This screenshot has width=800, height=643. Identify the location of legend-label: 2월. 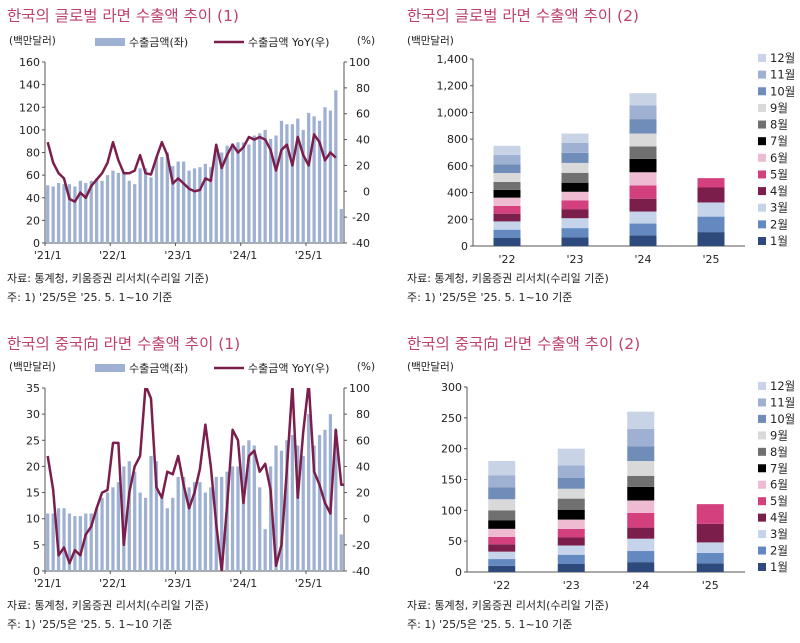
(779, 551).